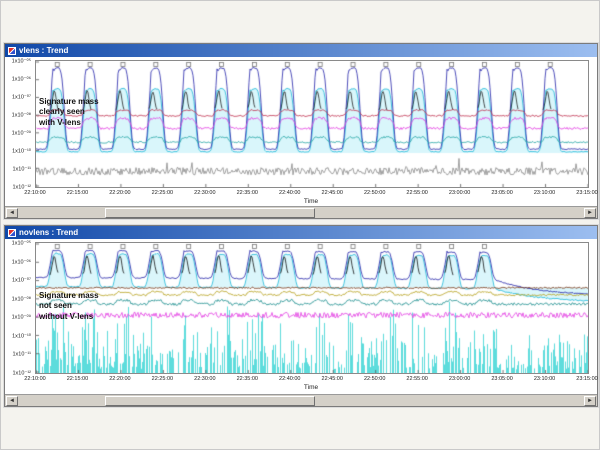 The height and width of the screenshot is (450, 600). I want to click on titlebar-vlens: vlens : Trend, so click(301, 50).